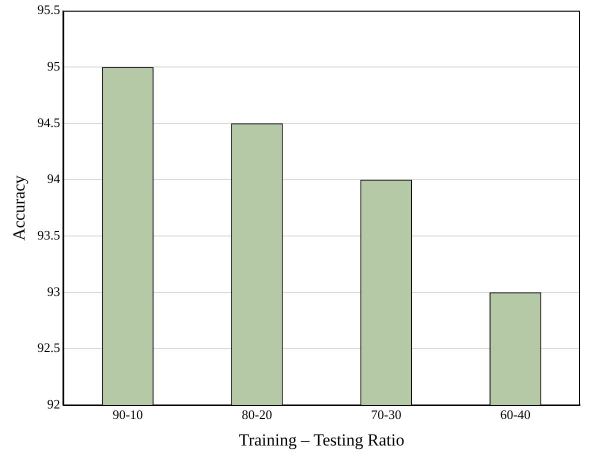 This screenshot has height=461, width=590. What do you see at coordinates (257, 414) in the screenshot?
I see `x-tick-label: 80-20` at bounding box center [257, 414].